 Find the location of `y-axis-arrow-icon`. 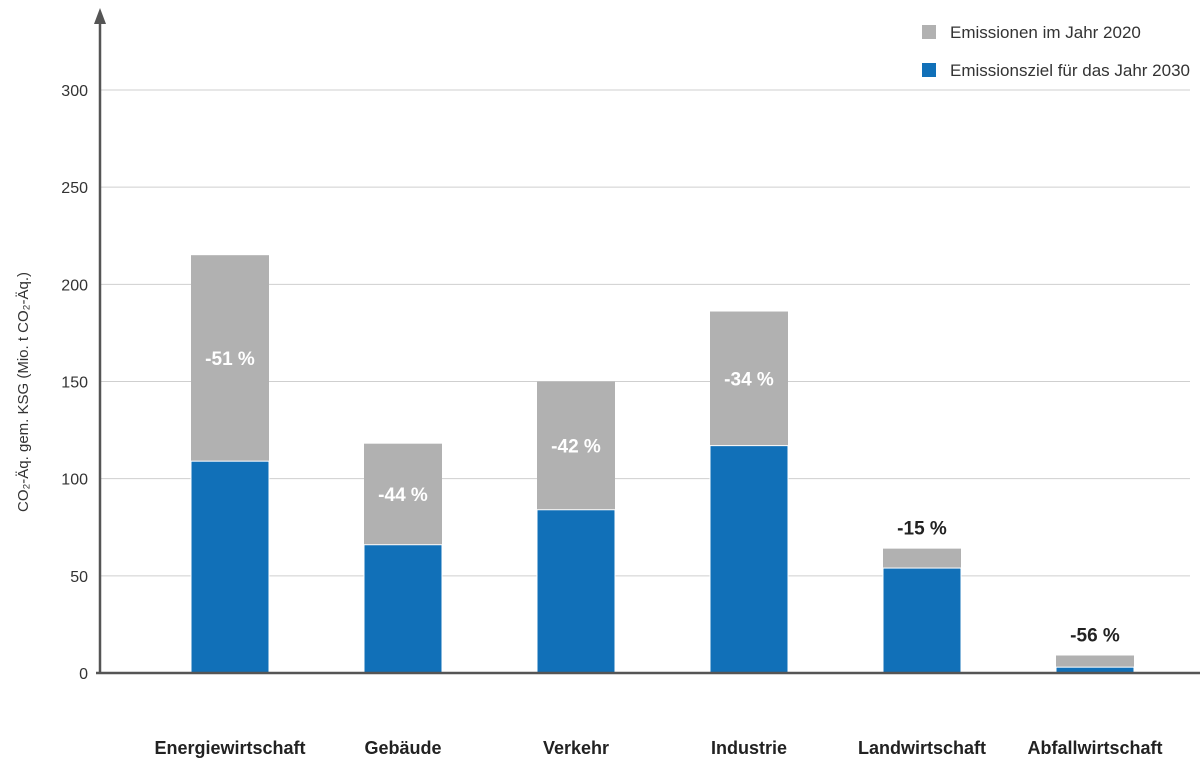

y-axis-arrow-icon is located at coordinates (100, 16).